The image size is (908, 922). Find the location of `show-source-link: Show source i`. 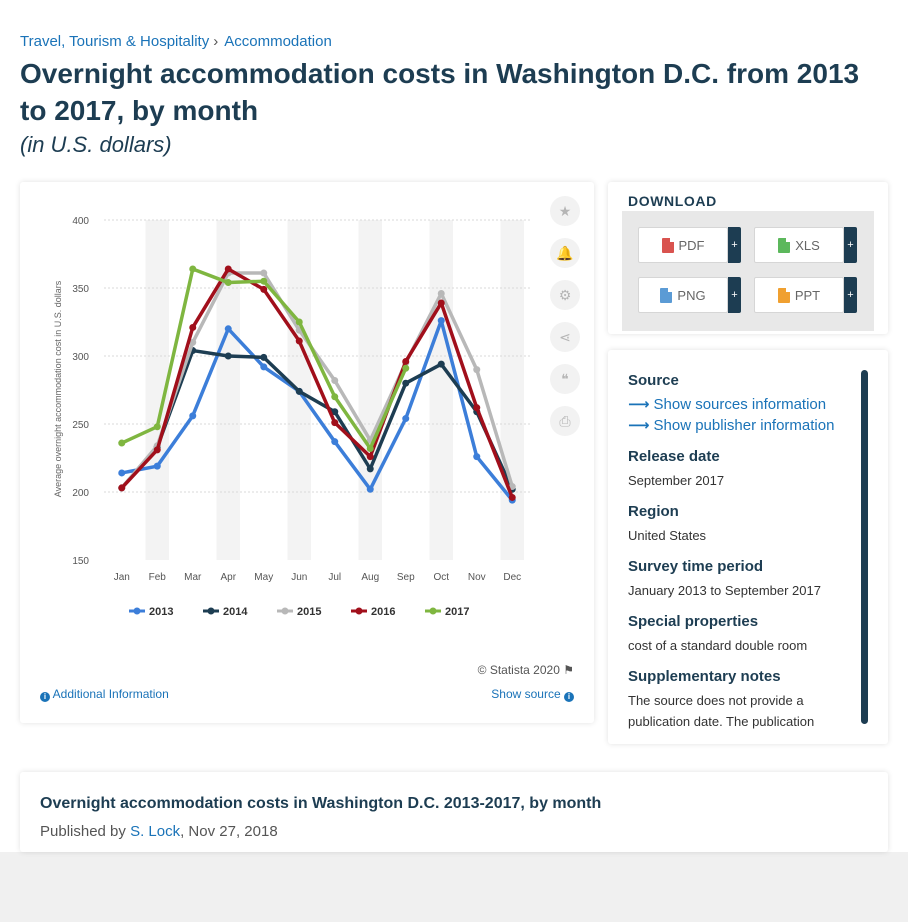

show-source-link: Show source i is located at coordinates (532, 694).